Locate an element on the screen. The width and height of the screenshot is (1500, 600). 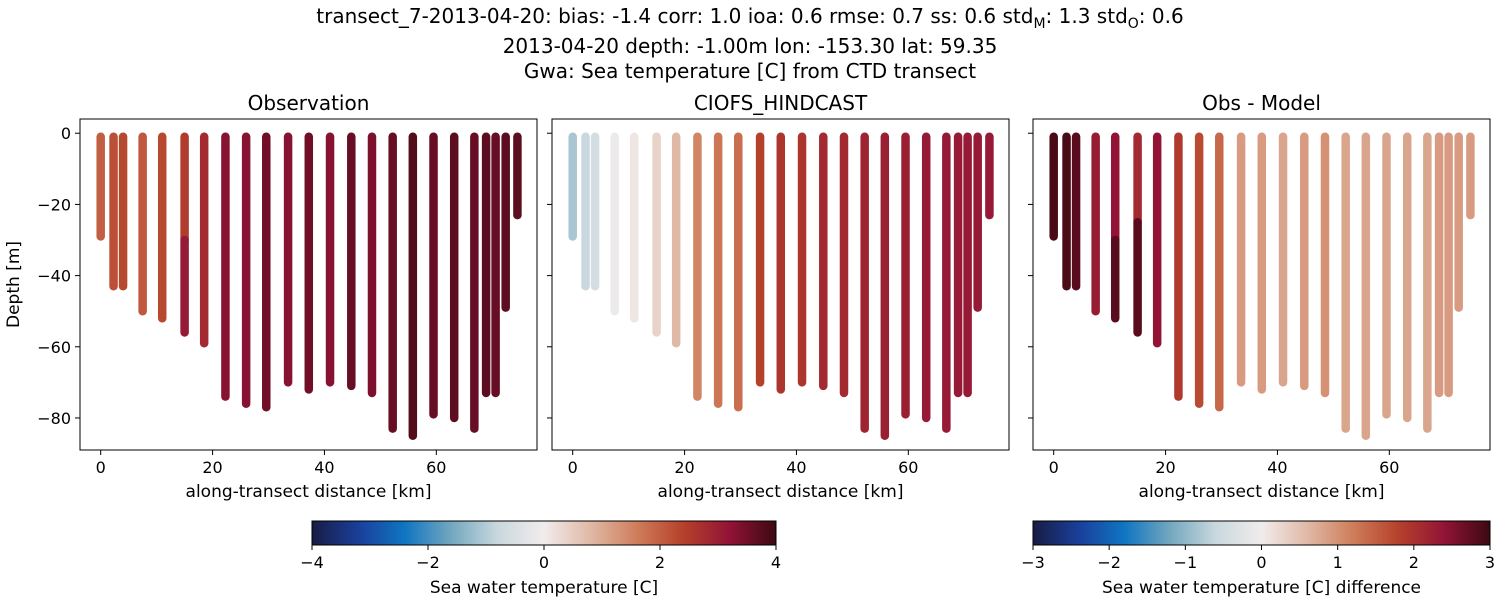
colorbar-tick-label: −4 is located at coordinates (312, 562).